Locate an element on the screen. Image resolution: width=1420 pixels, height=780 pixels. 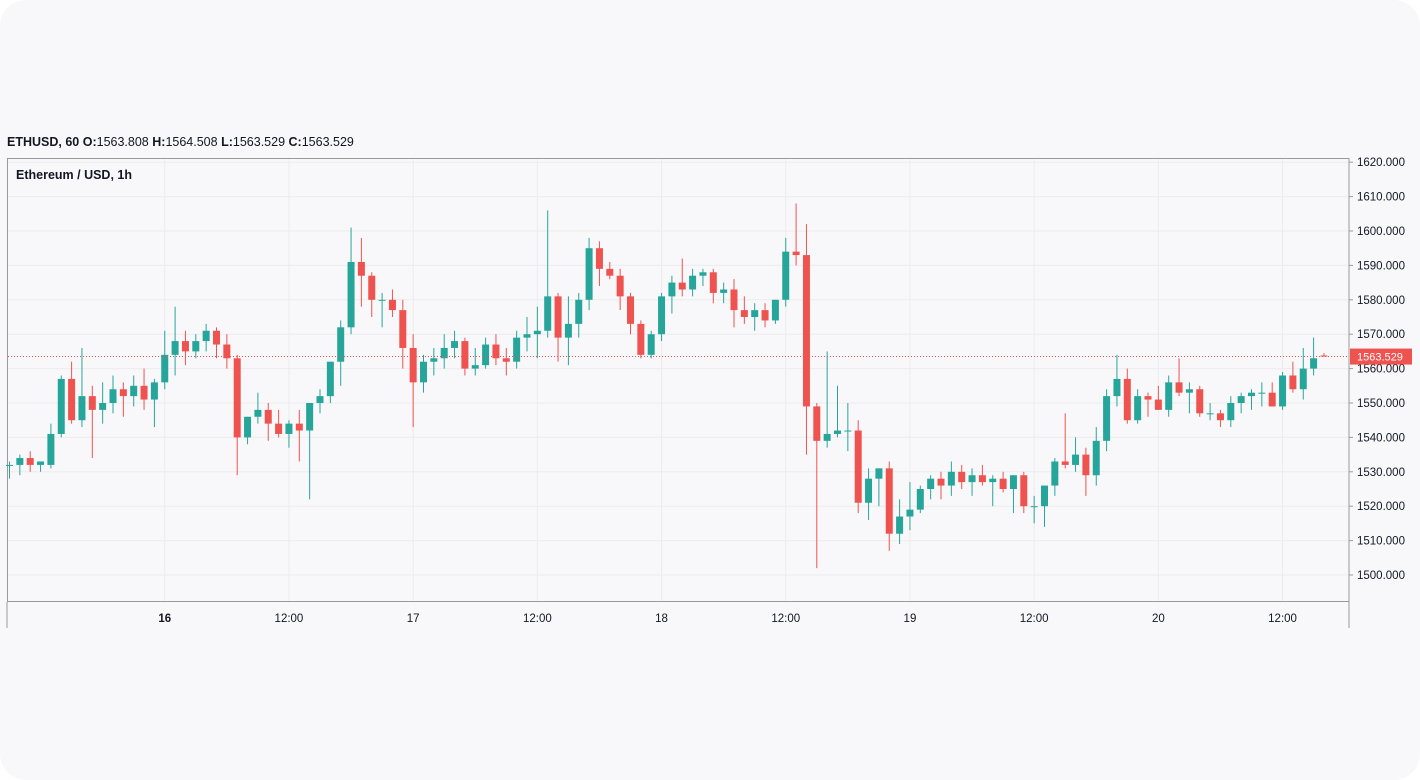
y-tick-label: 1620.000 is located at coordinates (1381, 163).